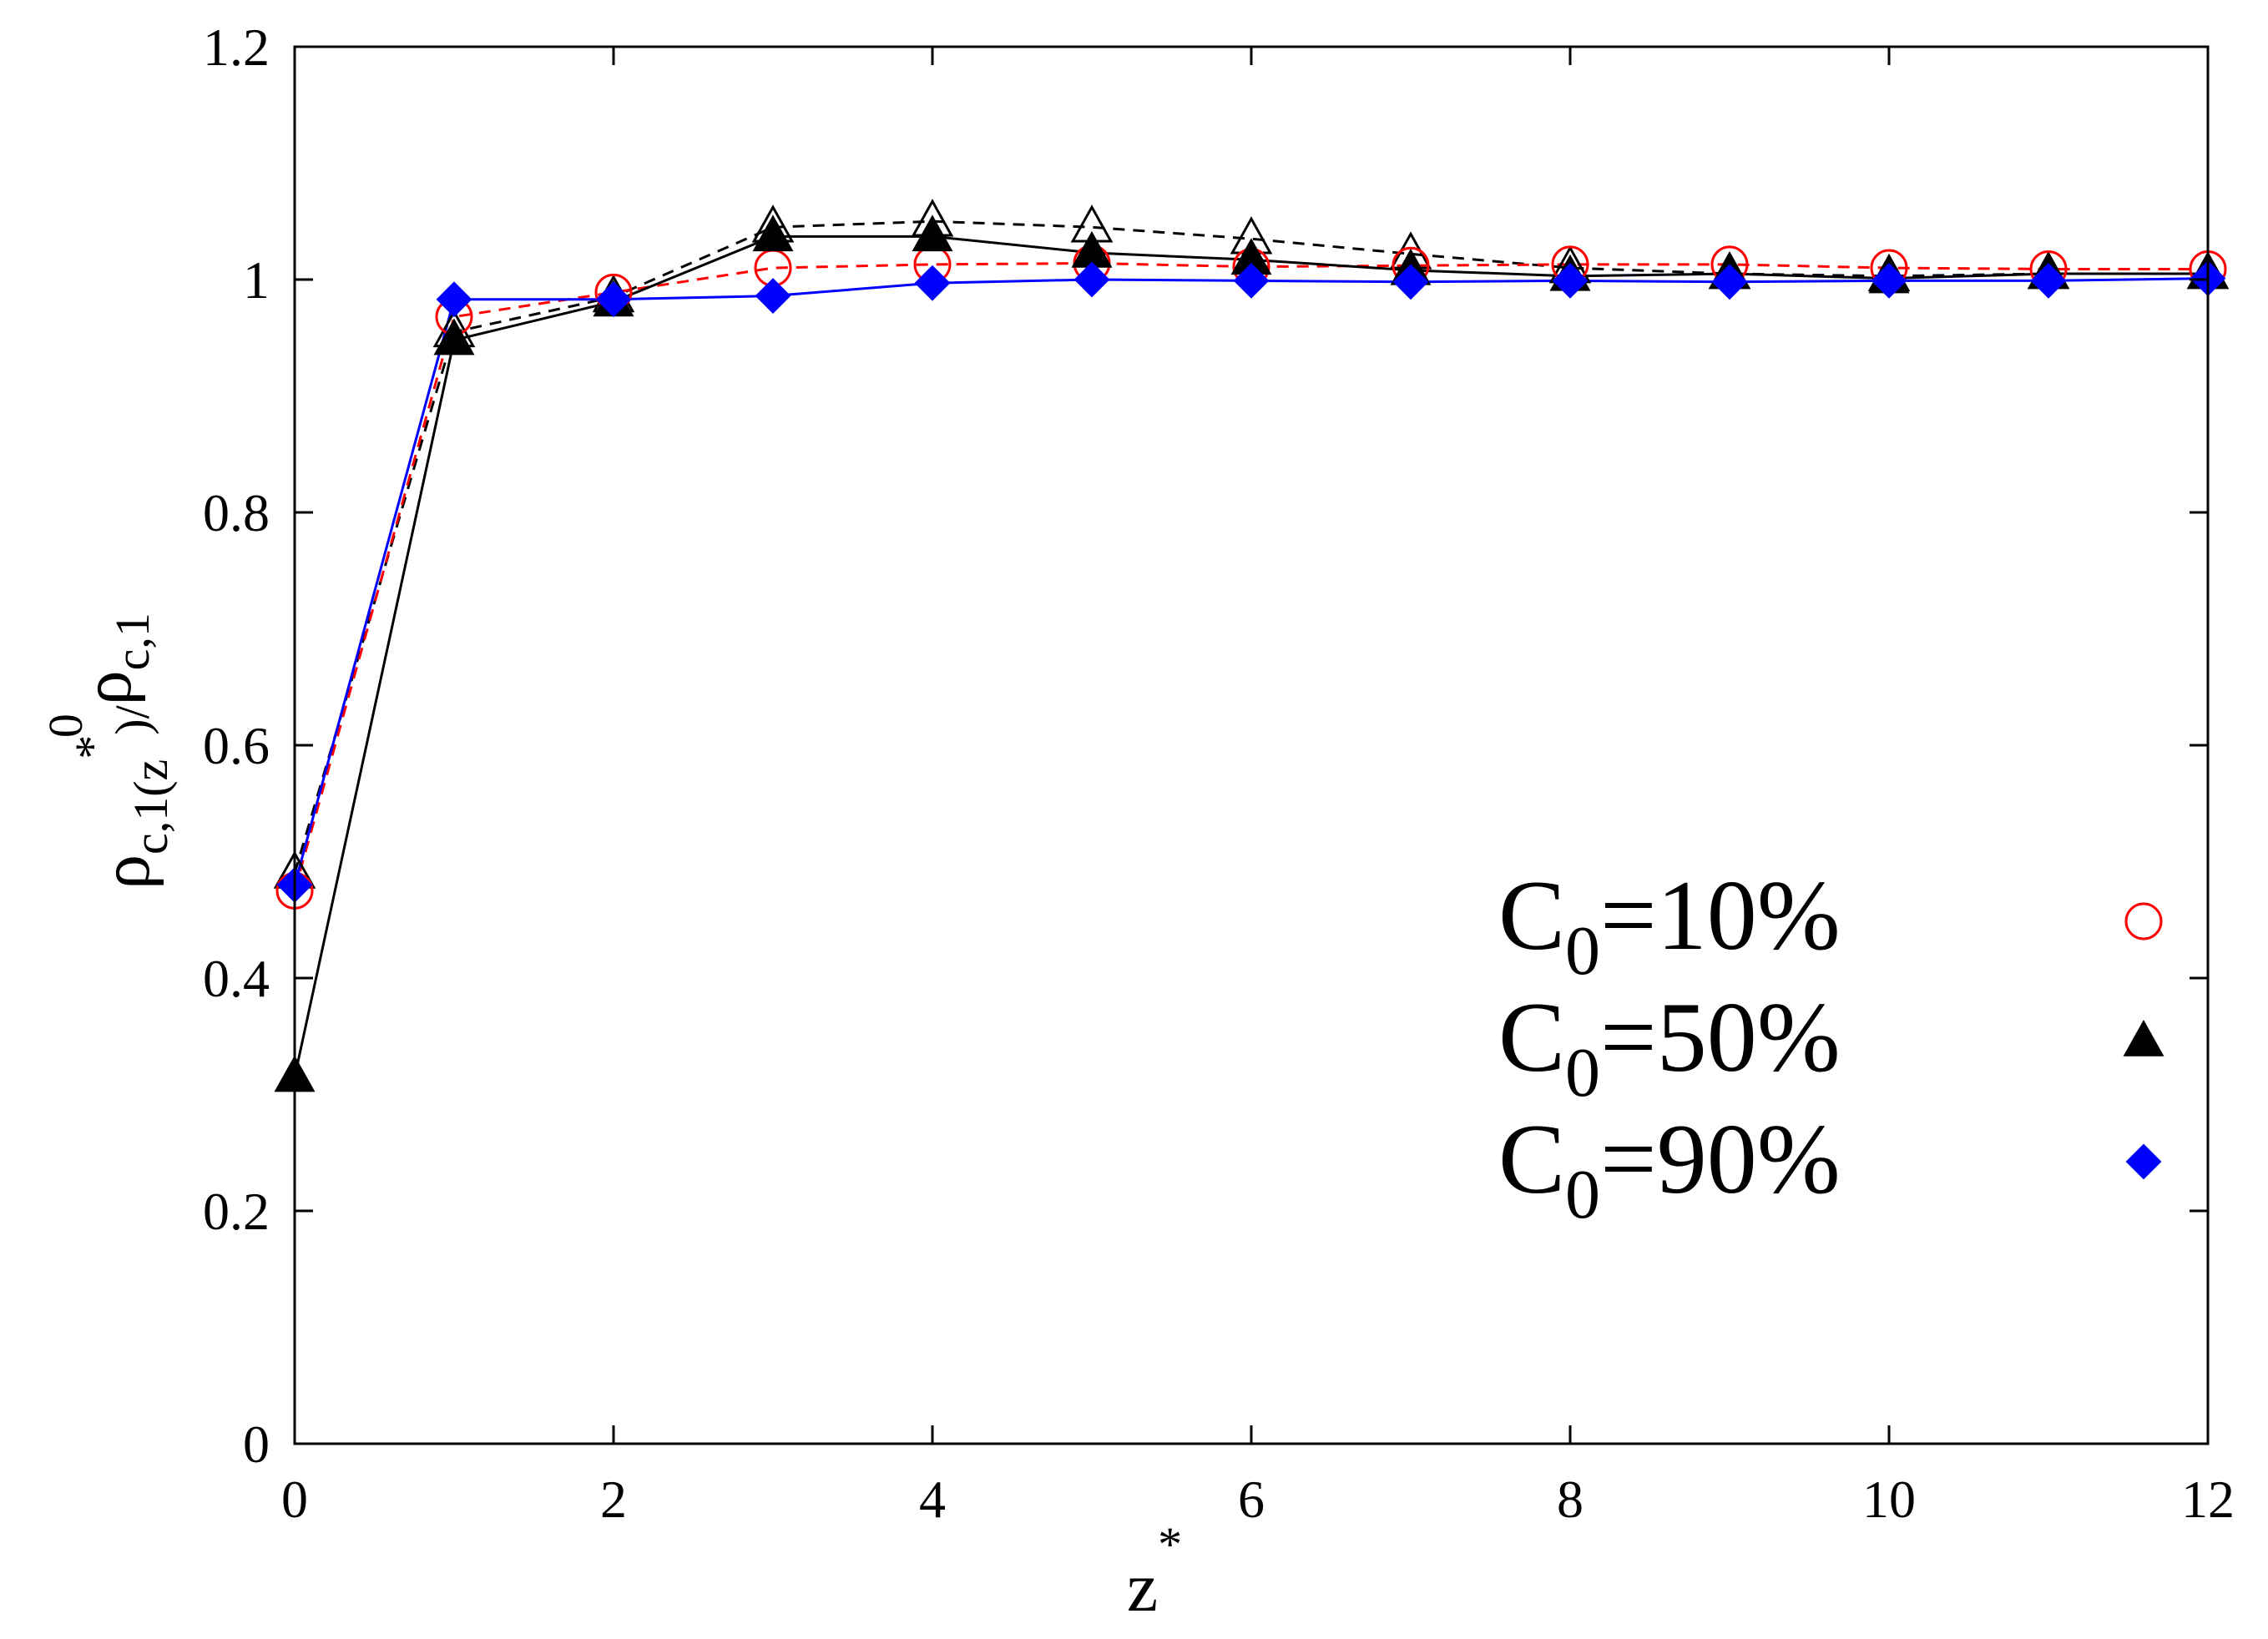  What do you see at coordinates (237, 1211) in the screenshot?
I see `y-tick-label: 0.2` at bounding box center [237, 1211].